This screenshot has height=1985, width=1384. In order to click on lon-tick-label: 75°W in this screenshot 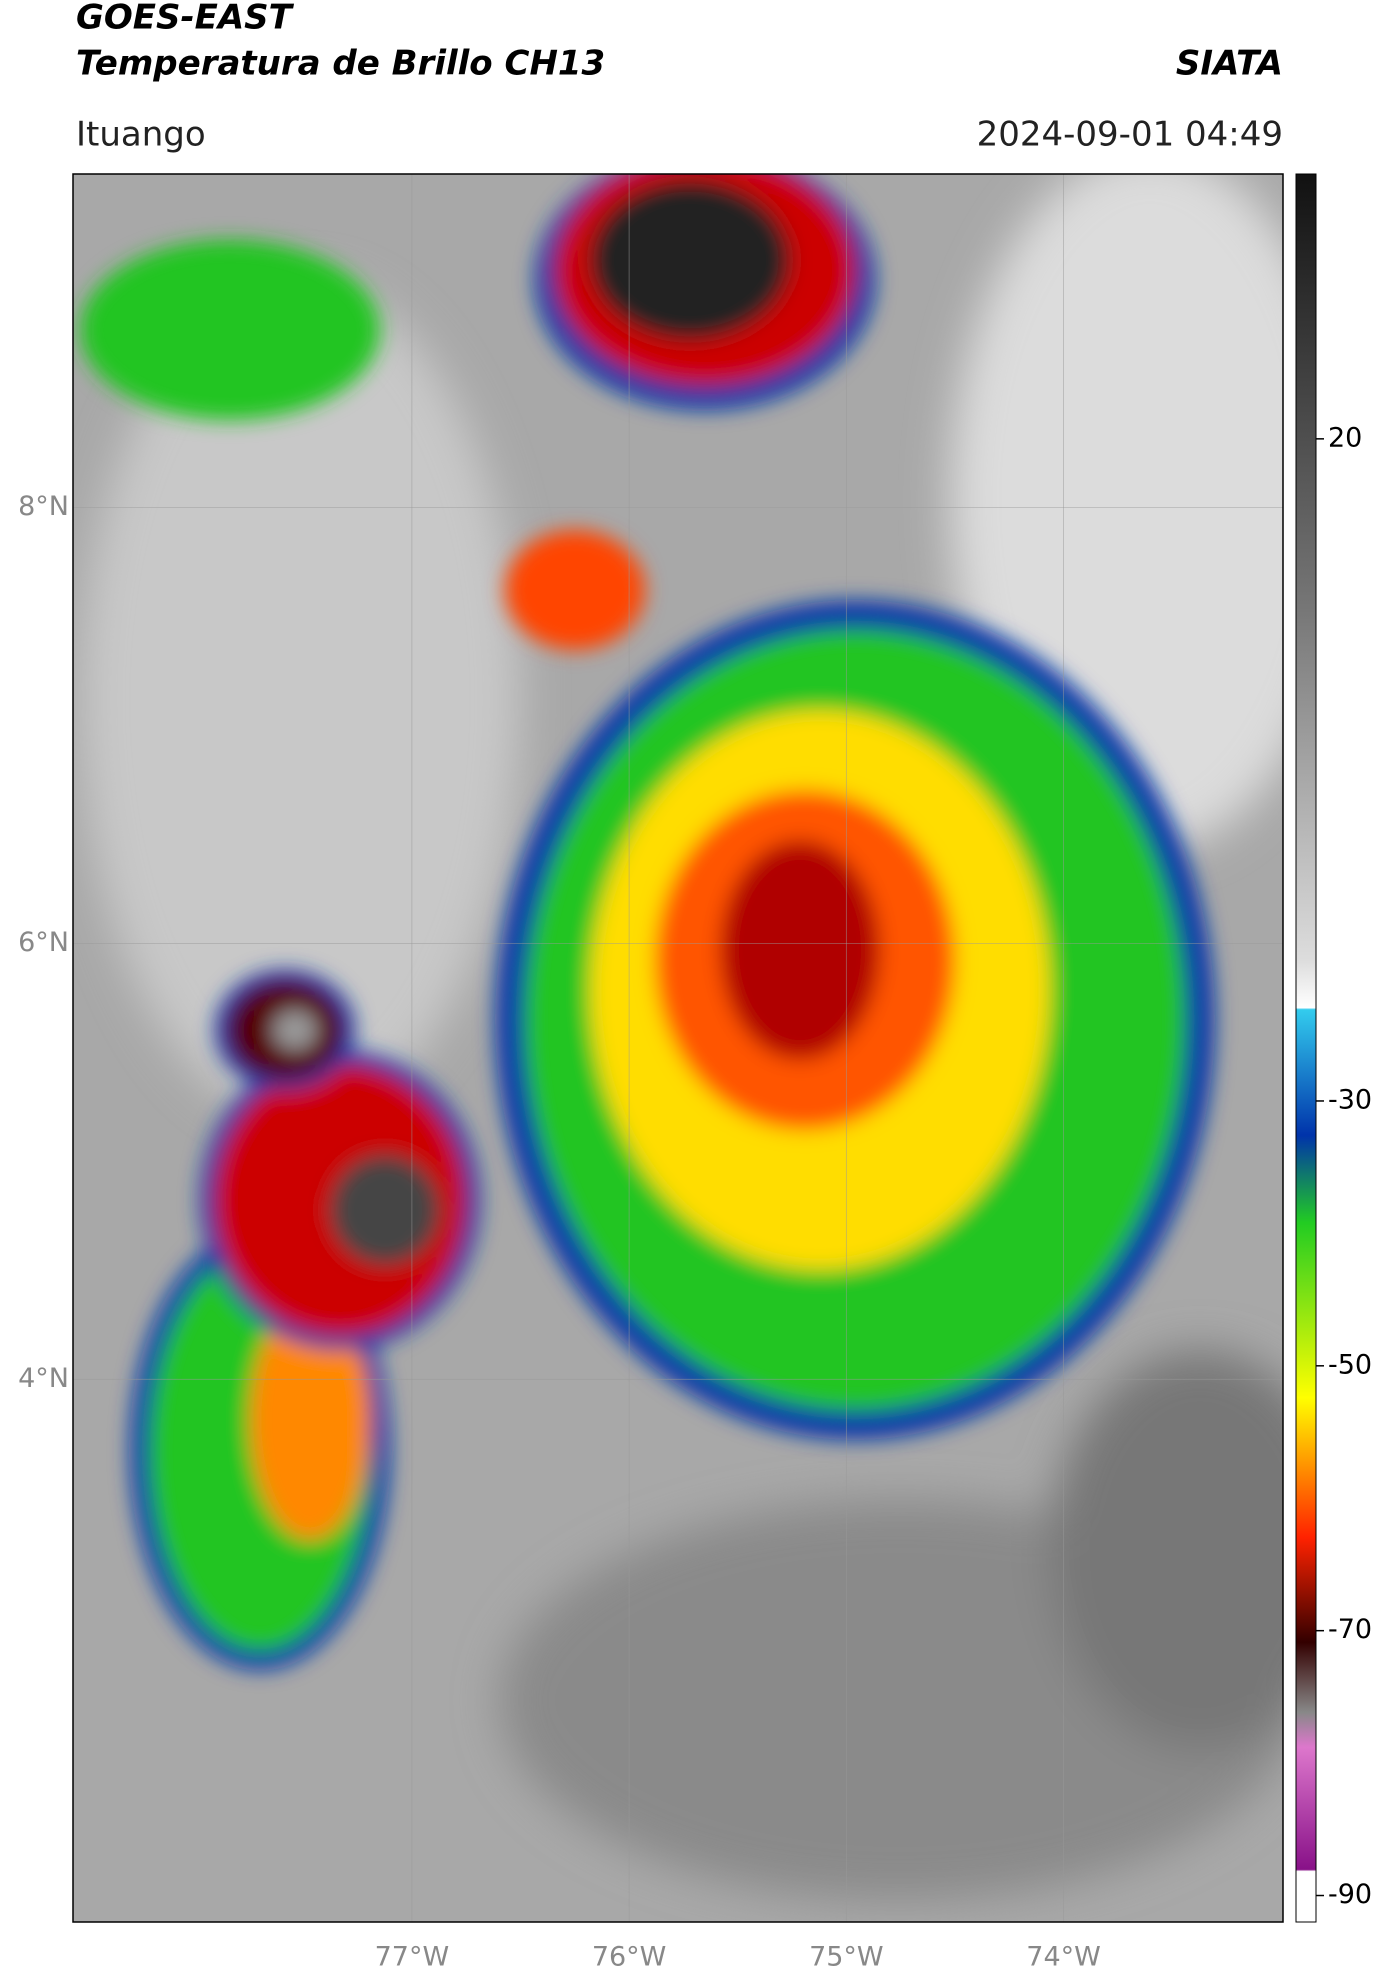, I will do `click(846, 1957)`.